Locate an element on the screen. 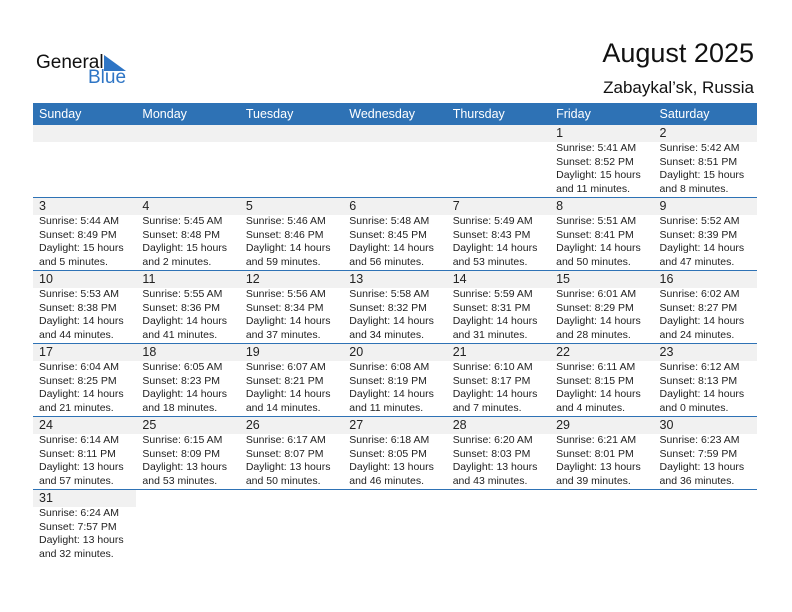 This screenshot has height=612, width=792. minutes-text: and 39 minutes. is located at coordinates (593, 480).